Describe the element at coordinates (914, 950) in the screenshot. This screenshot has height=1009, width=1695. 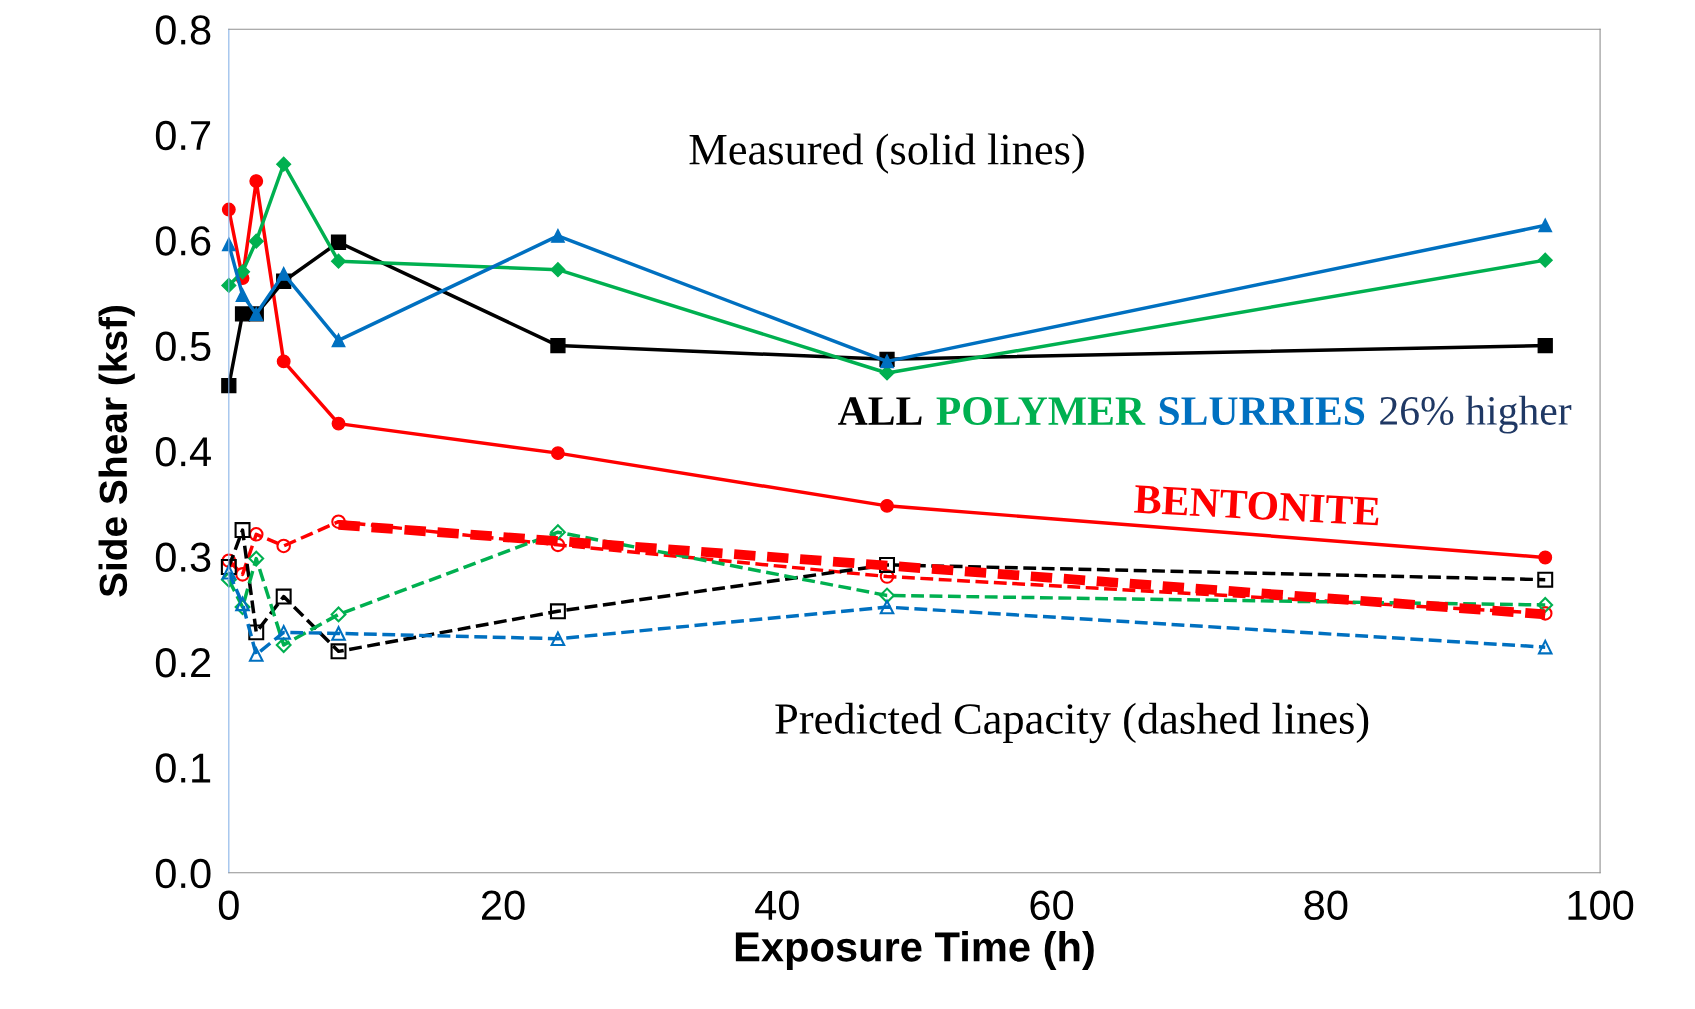
I see `x-axis-title: Exposure Time (h)` at that location.